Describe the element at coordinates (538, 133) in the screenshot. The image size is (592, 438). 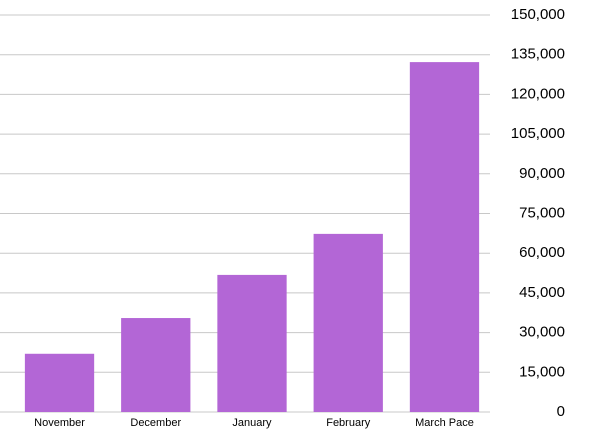
I see `y-tick-label: 105,000` at that location.